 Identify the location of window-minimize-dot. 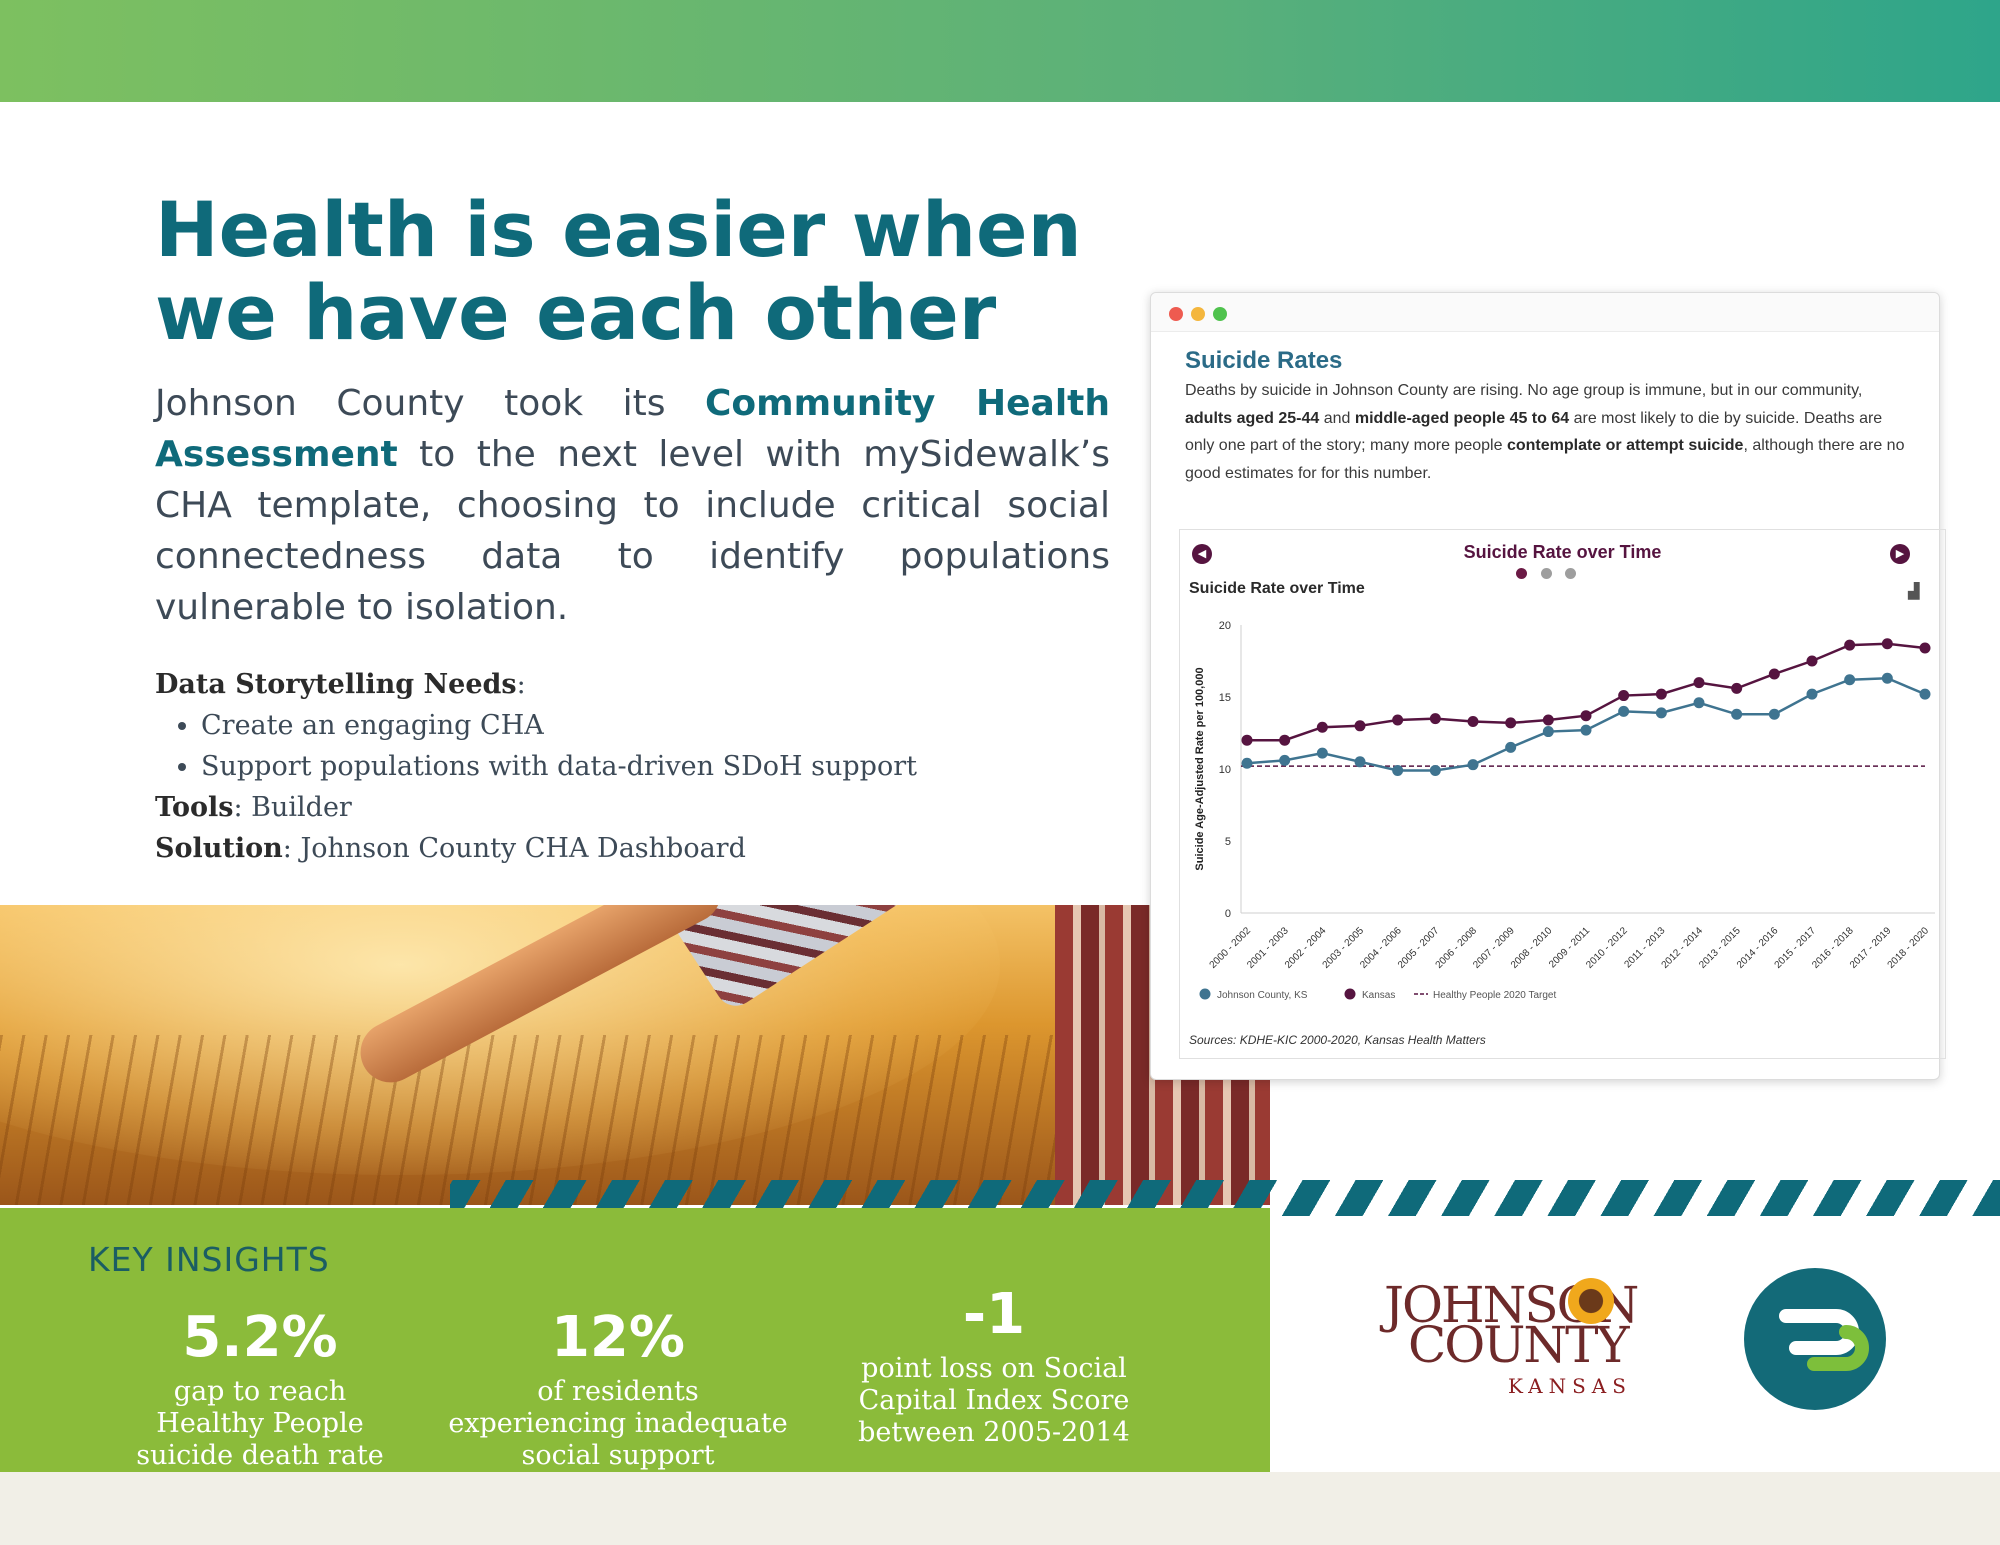
(1198, 314).